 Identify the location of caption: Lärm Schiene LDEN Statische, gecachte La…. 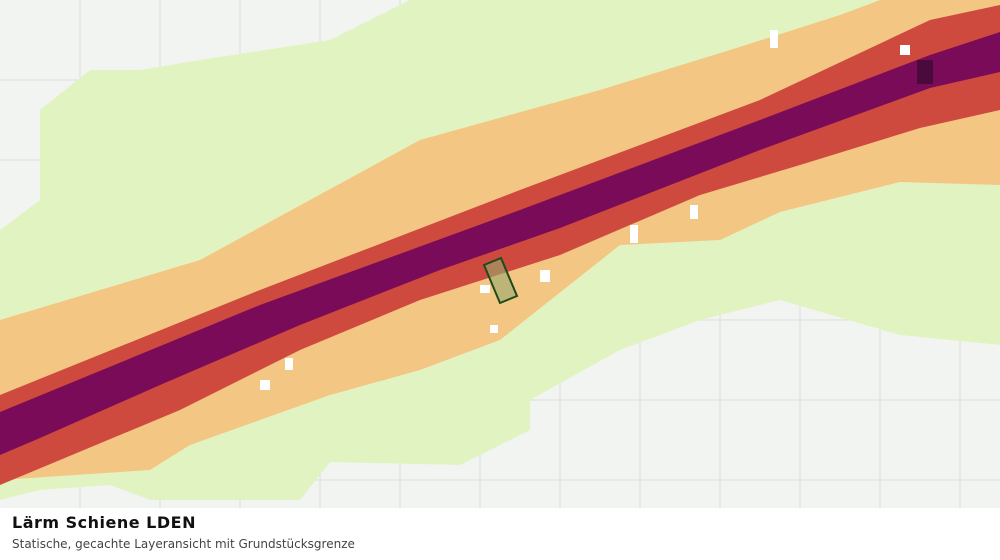
(500, 534).